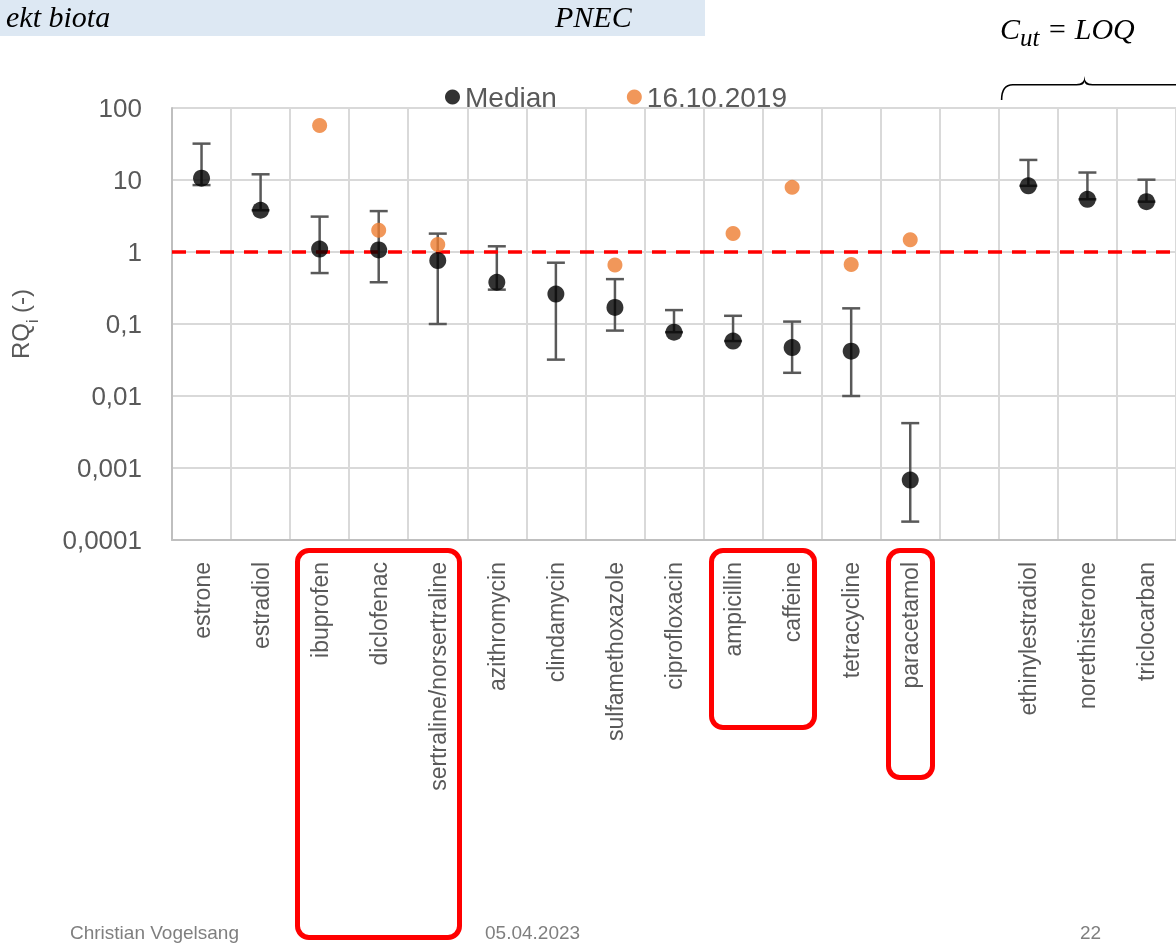 The width and height of the screenshot is (1176, 943). I want to click on x-tick-label: sertraline/norsertraline, so click(437, 676).